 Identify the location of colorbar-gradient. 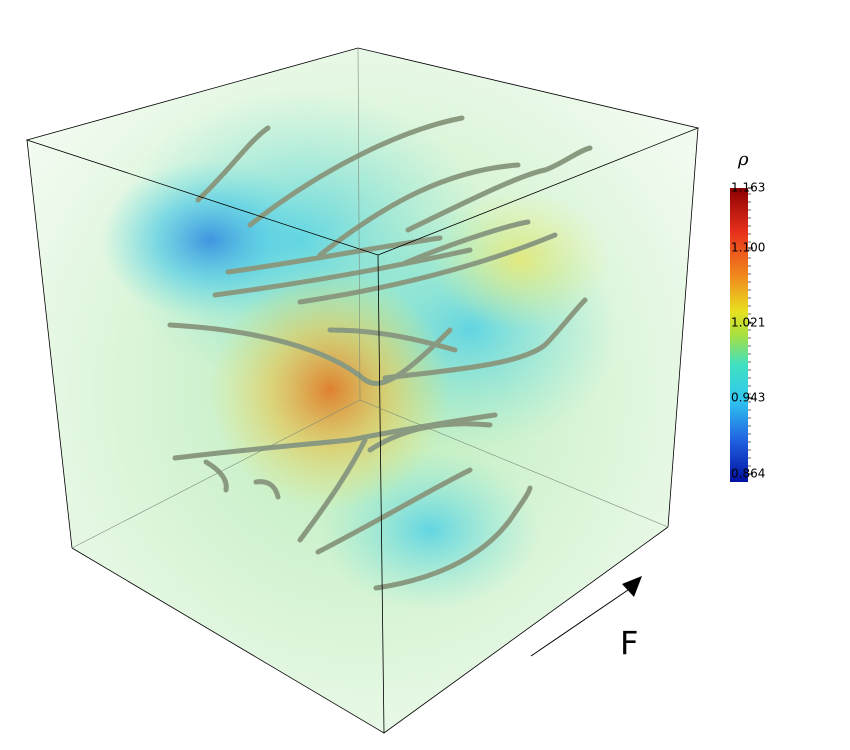
(739, 335).